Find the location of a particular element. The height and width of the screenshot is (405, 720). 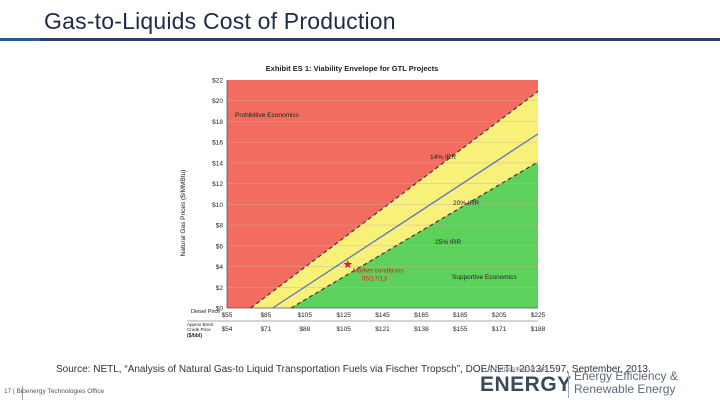

series-label-25-irr: 25% IRR is located at coordinates (448, 242).